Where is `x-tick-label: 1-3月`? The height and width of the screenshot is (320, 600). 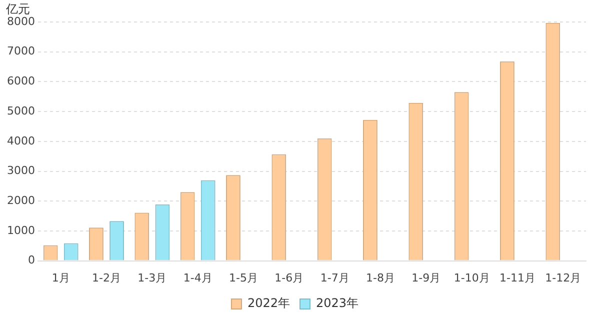 x-tick-label: 1-3月 is located at coordinates (152, 277).